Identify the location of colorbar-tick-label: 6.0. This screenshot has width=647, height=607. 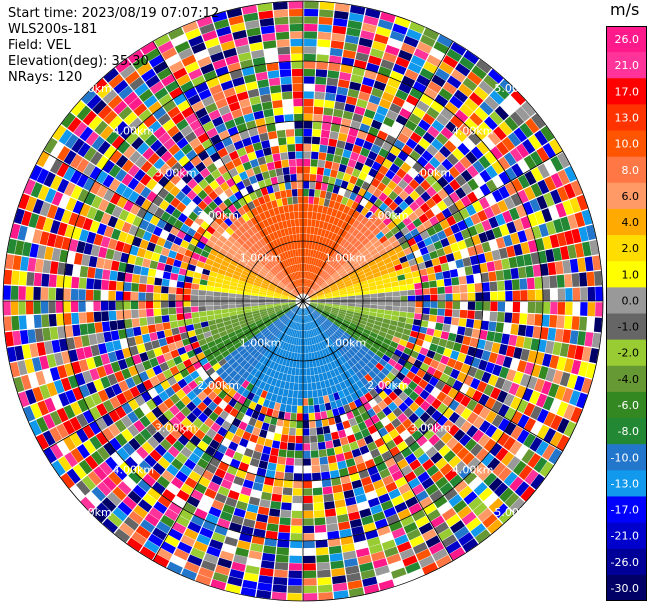
(631, 196).